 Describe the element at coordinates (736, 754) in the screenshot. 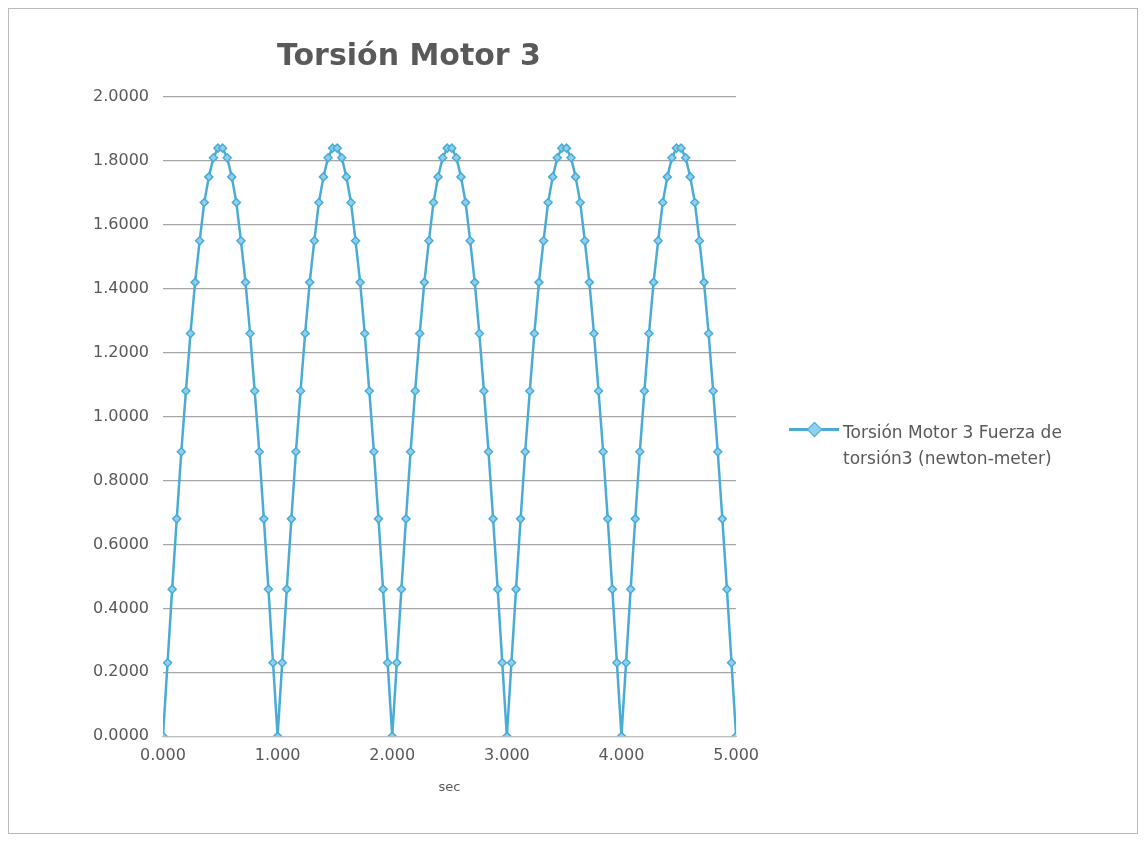

I see `x-tick-label: 5.000` at that location.